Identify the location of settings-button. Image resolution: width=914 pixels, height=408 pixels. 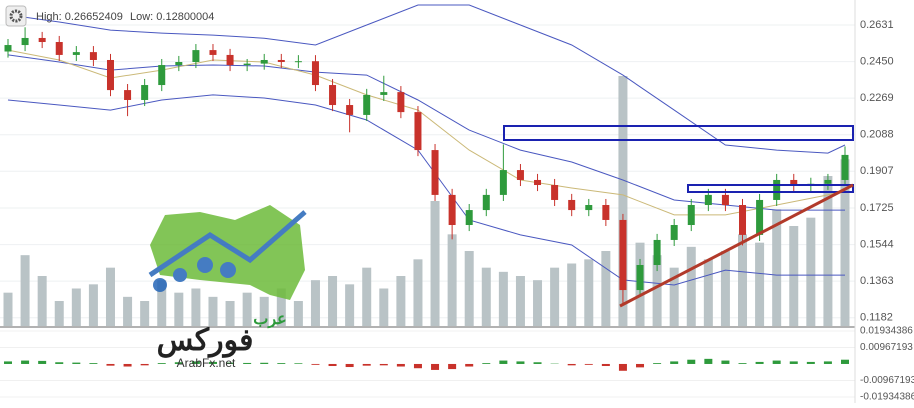
(16, 16).